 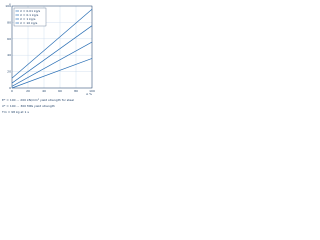 I want to click on caption-line: Tm = 98 kg at 1 s, so click(x=15, y=112).